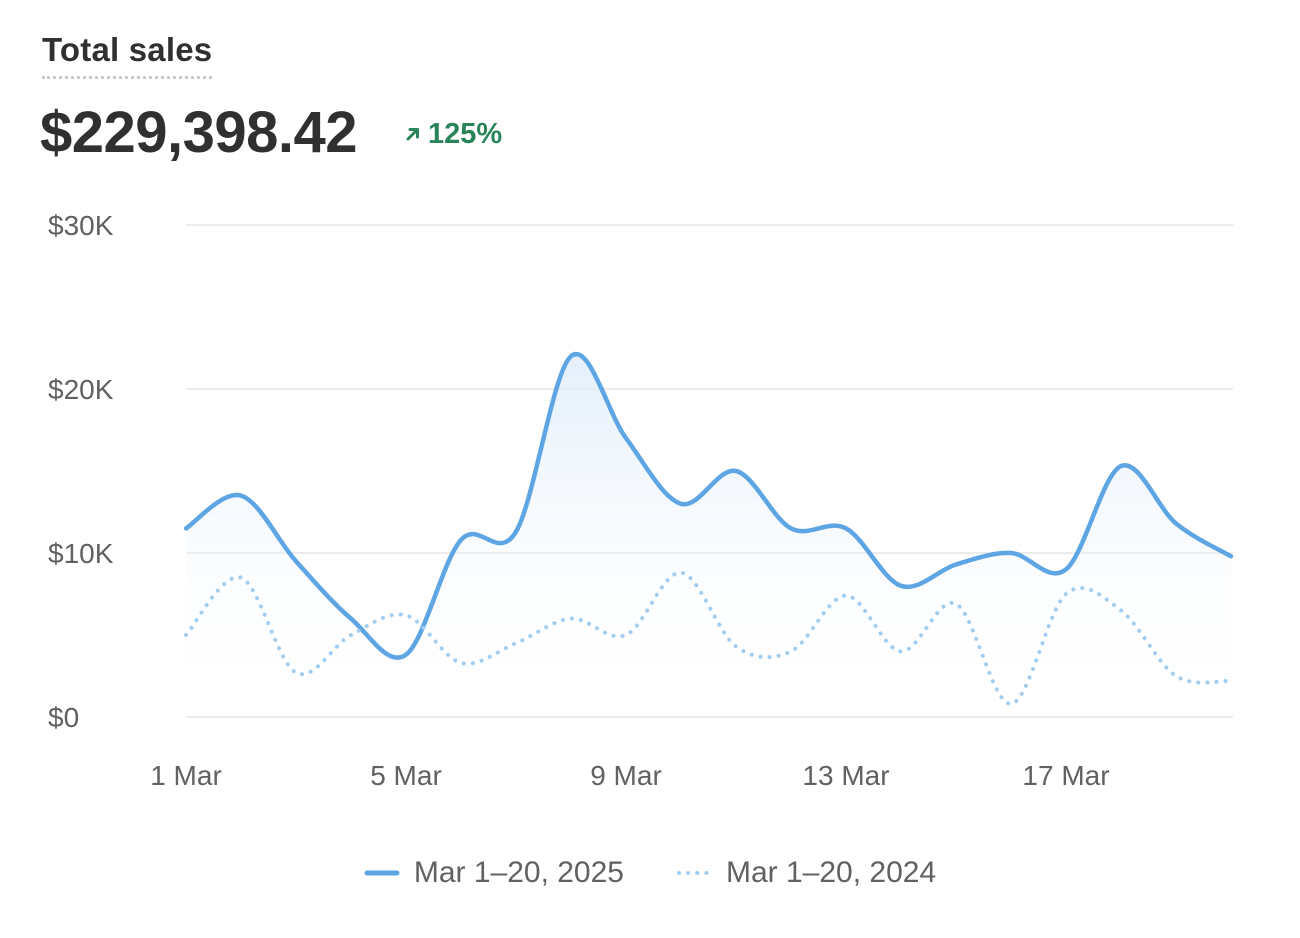  I want to click on x-tick-label: 5 Mar, so click(406, 775).